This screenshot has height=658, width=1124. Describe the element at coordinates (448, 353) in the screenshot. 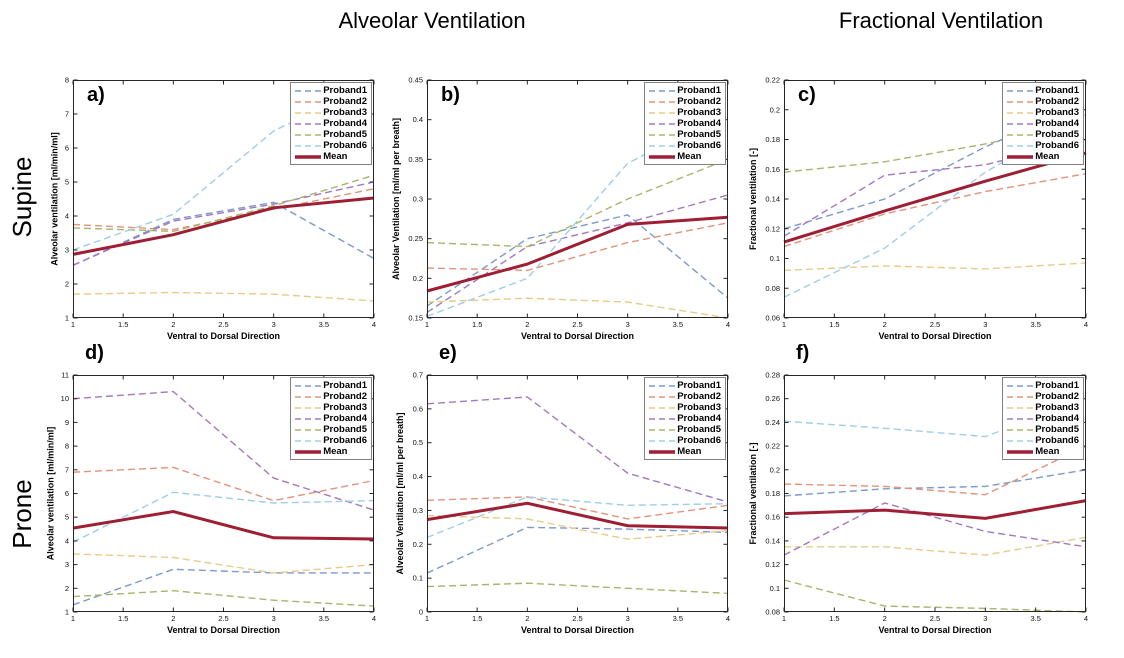

I see `panel-letter-e: e)` at that location.